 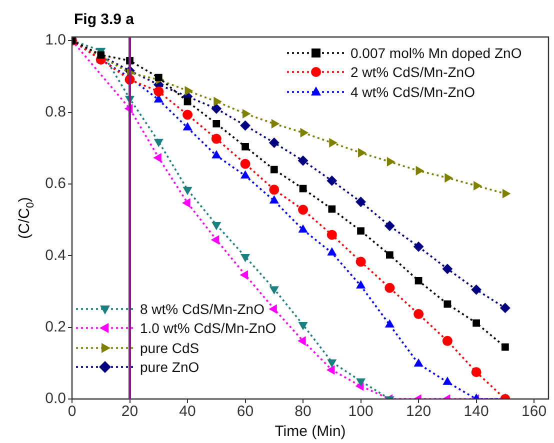 I want to click on x-tick-label: 80, so click(x=303, y=411).